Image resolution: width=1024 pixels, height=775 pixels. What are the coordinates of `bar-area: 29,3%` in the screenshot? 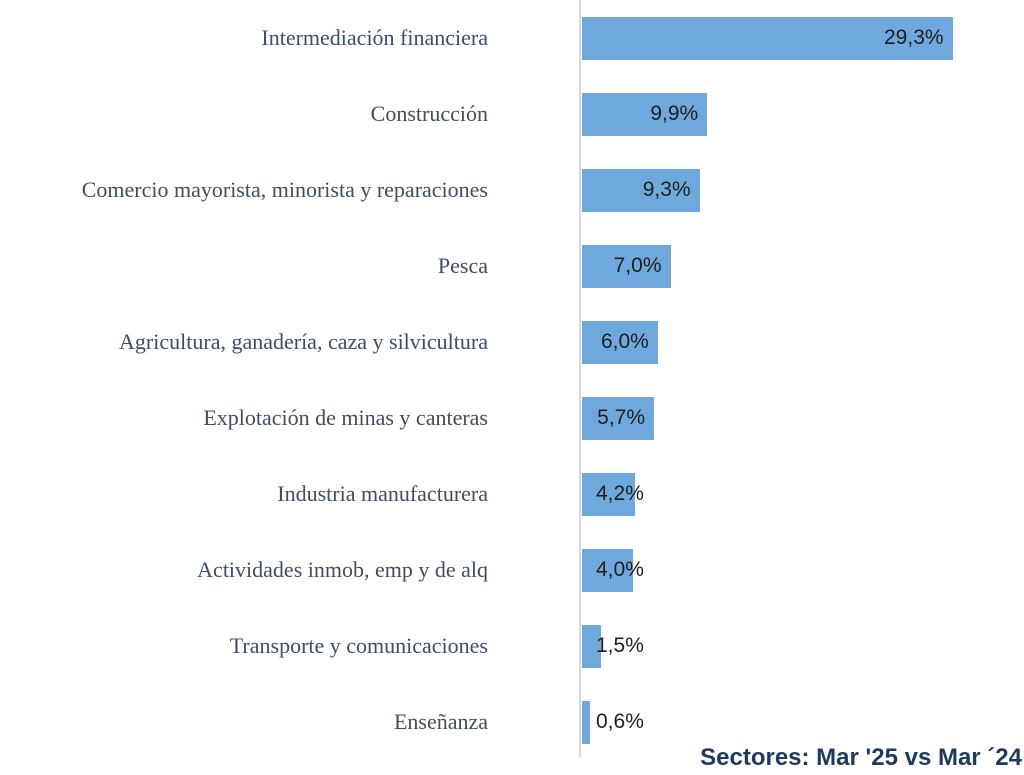 It's located at (803, 38).